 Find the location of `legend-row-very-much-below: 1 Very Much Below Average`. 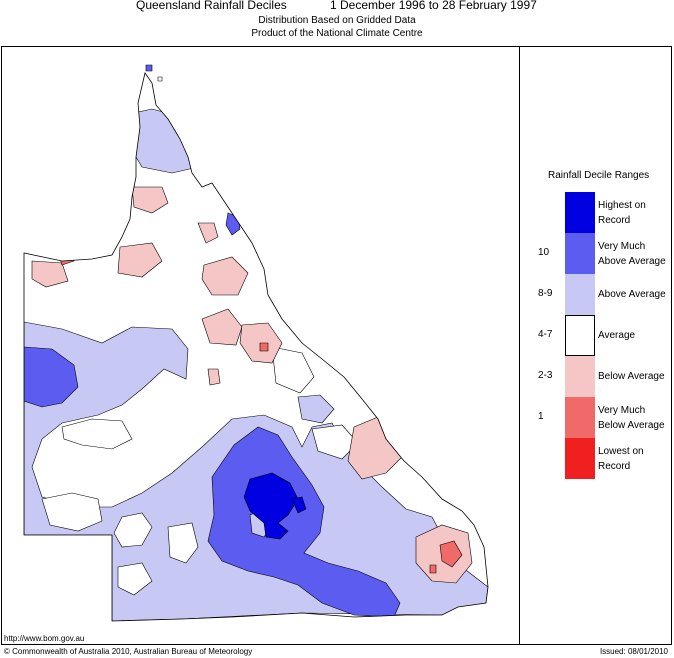

legend-row-very-much-below: 1 Very Much Below Average is located at coordinates (602, 417).